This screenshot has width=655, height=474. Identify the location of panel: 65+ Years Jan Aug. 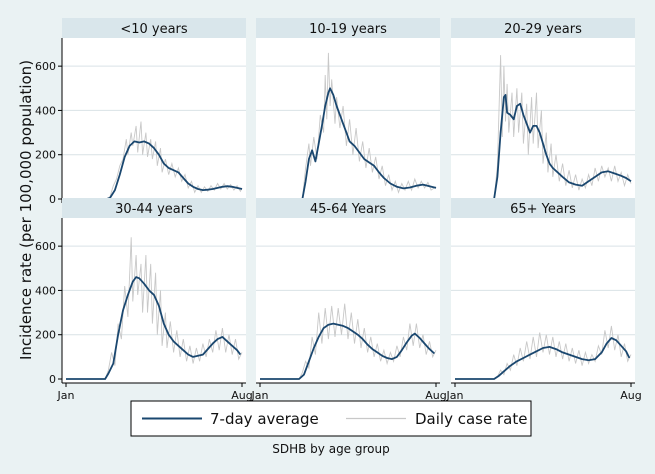
(544, 300).